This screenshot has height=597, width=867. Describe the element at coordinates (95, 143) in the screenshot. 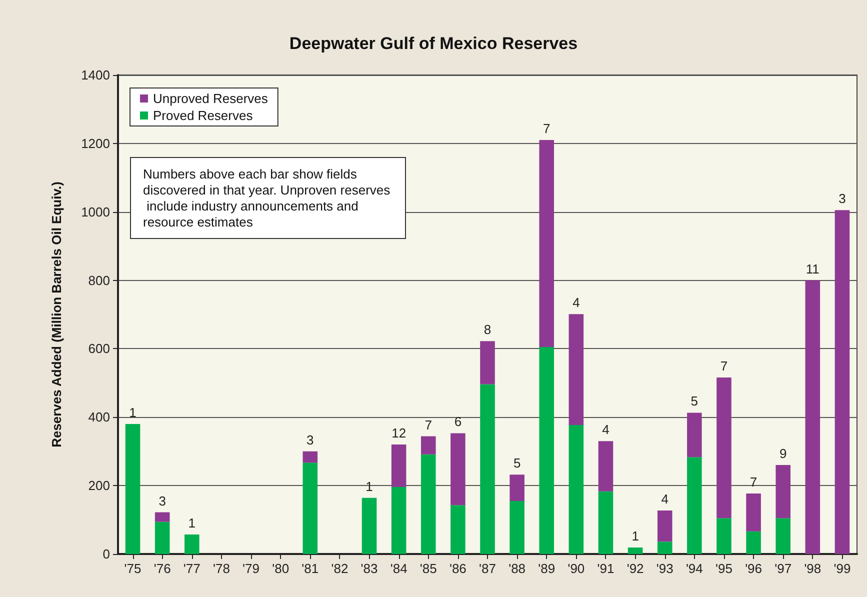

I see `y-tick-label: 1200` at that location.